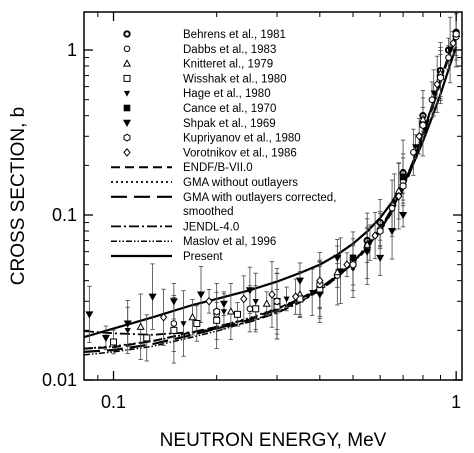 This screenshot has height=453, width=474. I want to click on legend-entry-shpak-et-al-1969-marker, so click(127, 123).